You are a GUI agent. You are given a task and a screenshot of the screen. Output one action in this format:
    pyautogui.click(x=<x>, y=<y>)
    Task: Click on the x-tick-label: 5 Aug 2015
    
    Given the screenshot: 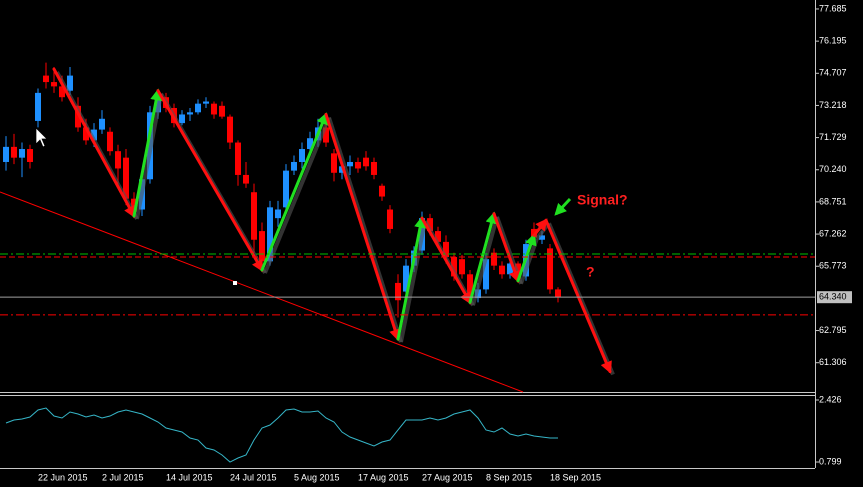 What is the action you would take?
    pyautogui.click(x=317, y=477)
    